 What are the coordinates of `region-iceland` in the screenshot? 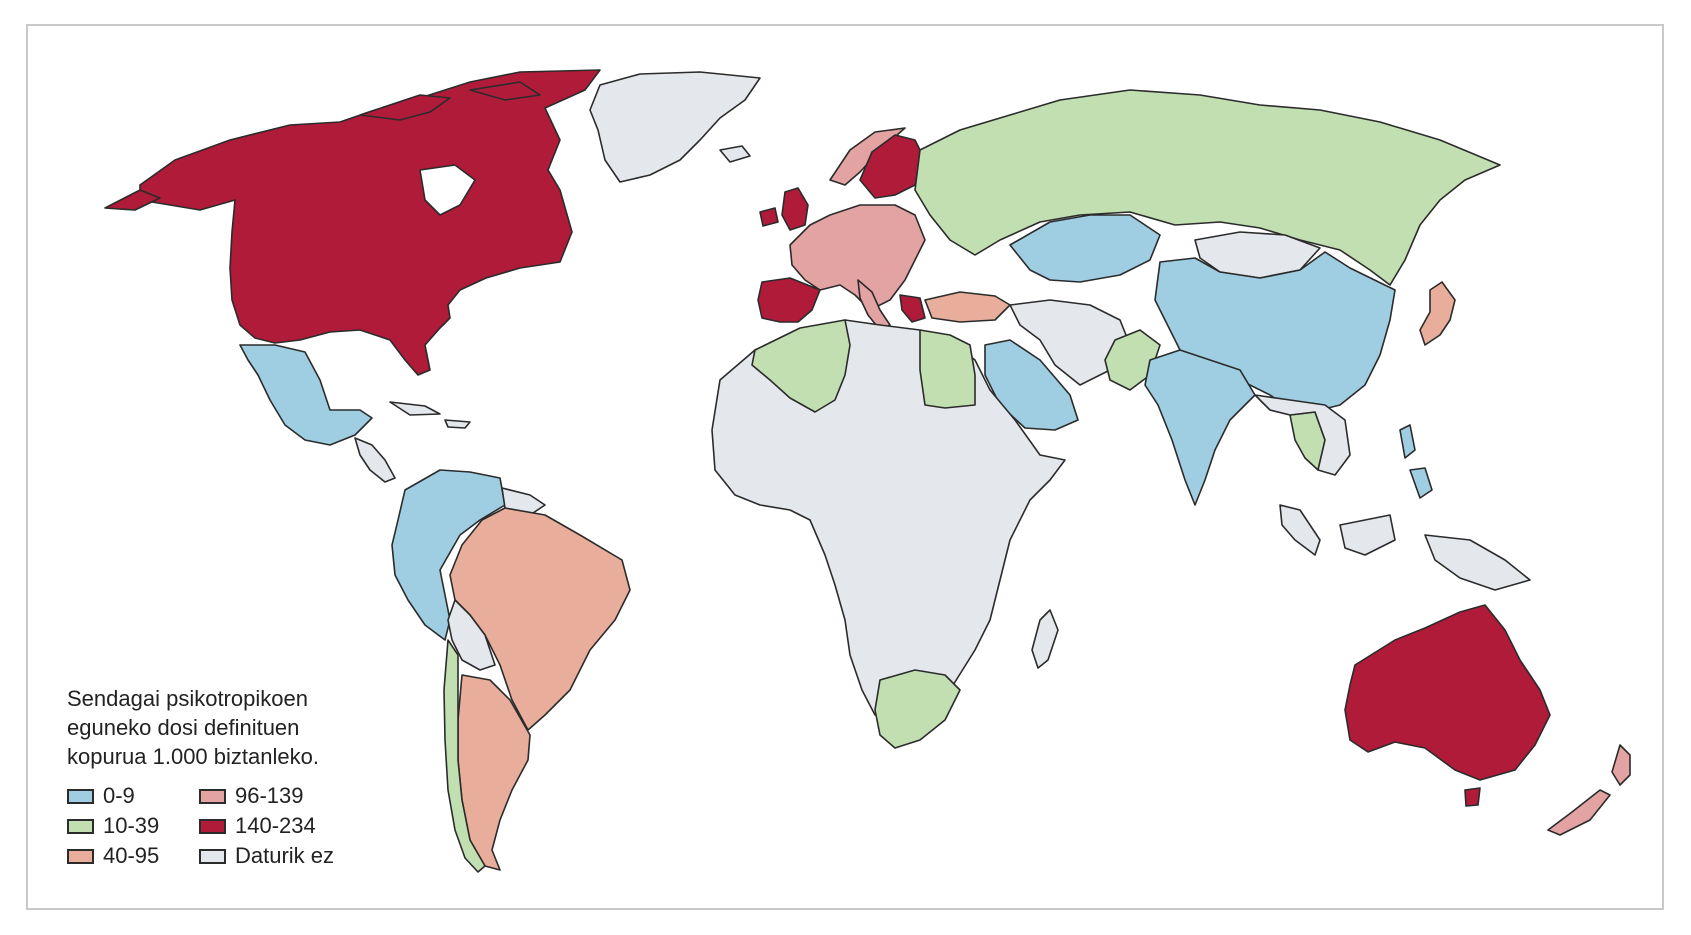 It's located at (735, 154).